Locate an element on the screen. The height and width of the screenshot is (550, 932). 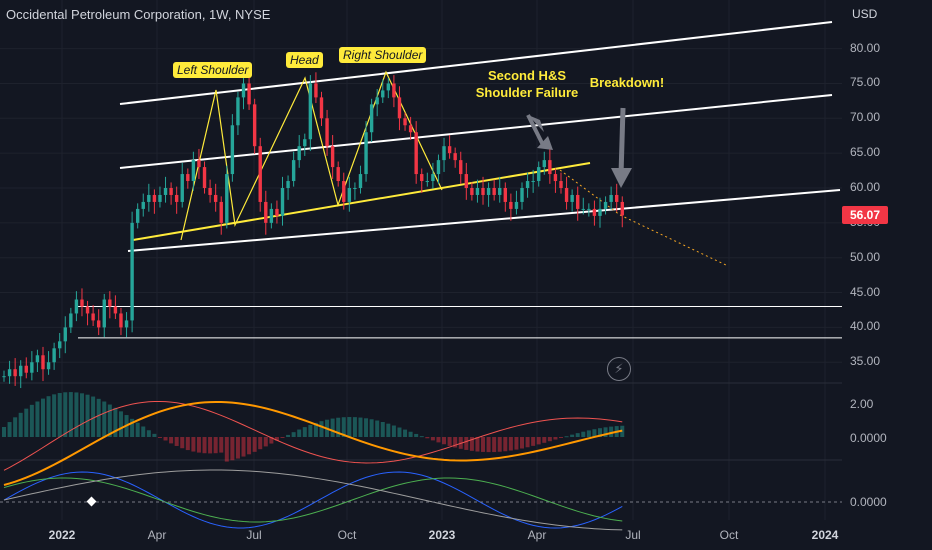
price-tick-label: 60.00 is located at coordinates (865, 187).